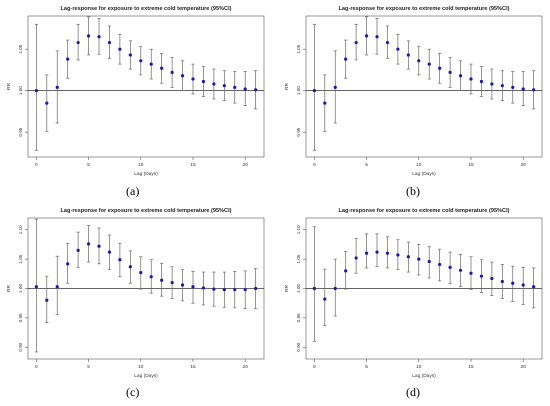  Describe the element at coordinates (133, 191) in the screenshot. I see `caption-a: (a)` at that location.